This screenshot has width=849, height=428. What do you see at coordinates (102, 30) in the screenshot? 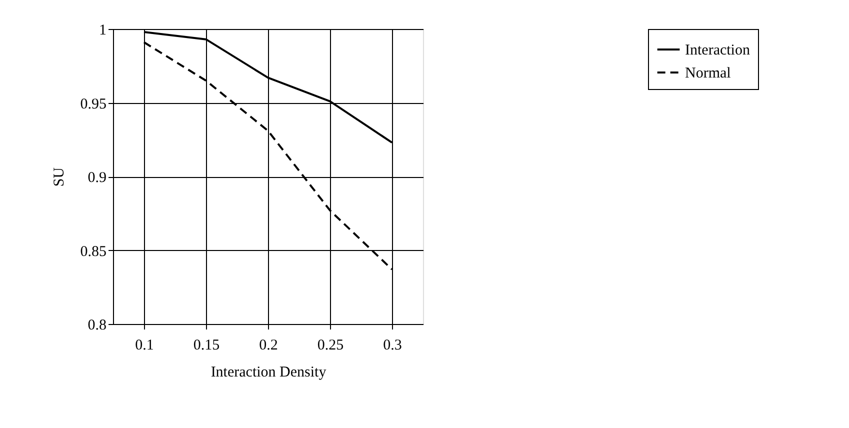
I see `y-tick-label: 1` at bounding box center [102, 30].